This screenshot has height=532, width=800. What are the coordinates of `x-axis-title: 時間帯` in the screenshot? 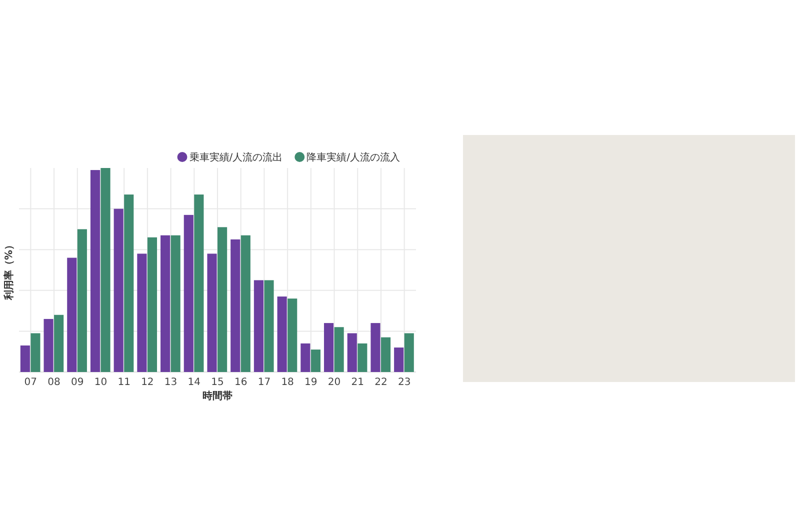 It's located at (217, 396).